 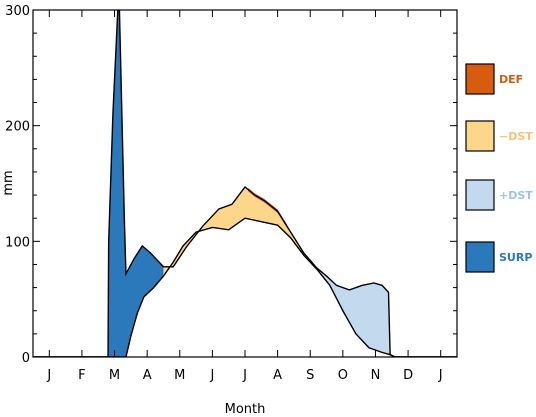 What do you see at coordinates (8, 182) in the screenshot?
I see `y-axis-title: mm` at bounding box center [8, 182].